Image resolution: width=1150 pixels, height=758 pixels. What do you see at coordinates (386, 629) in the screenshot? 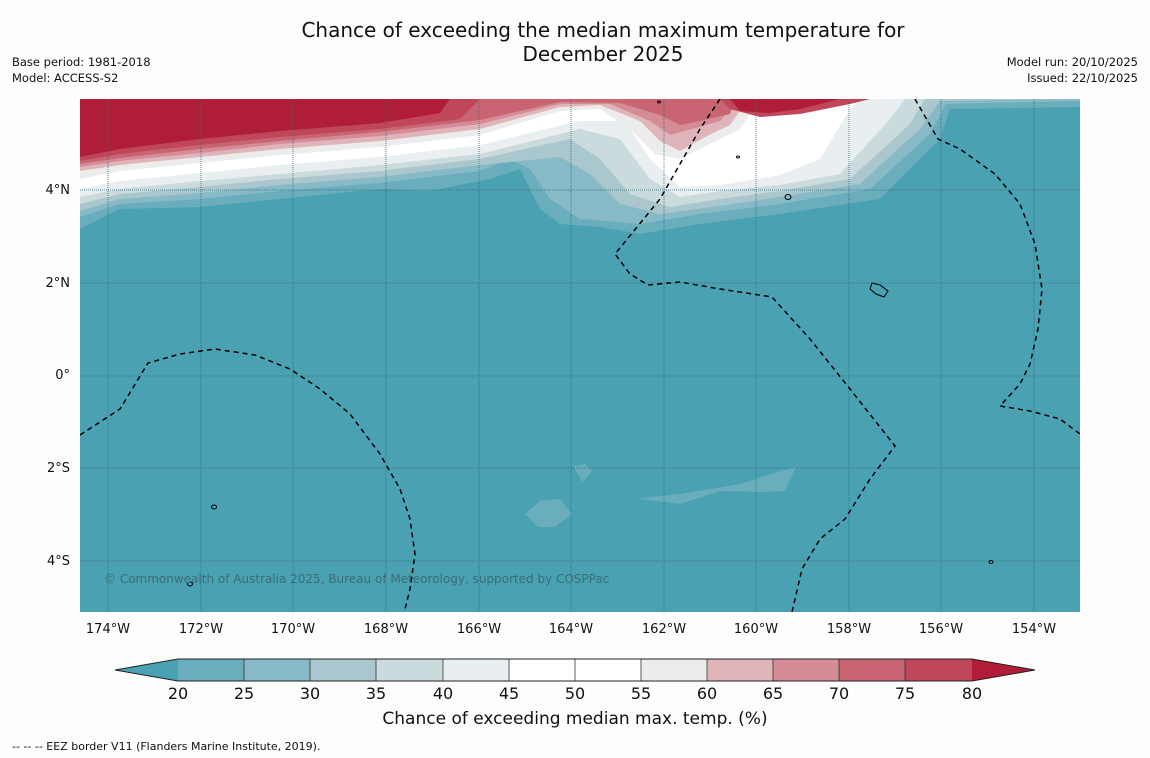
I see `lon-label-168w: 168°W` at bounding box center [386, 629].